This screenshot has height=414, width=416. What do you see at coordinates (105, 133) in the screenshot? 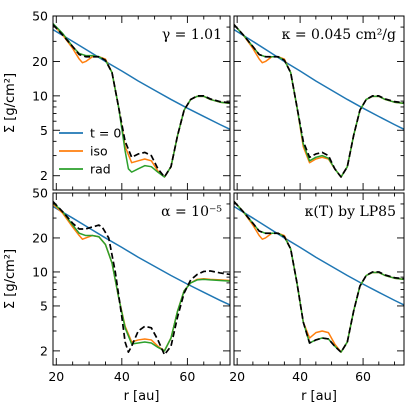
I see `legend-label-1: t = 0` at bounding box center [105, 133].